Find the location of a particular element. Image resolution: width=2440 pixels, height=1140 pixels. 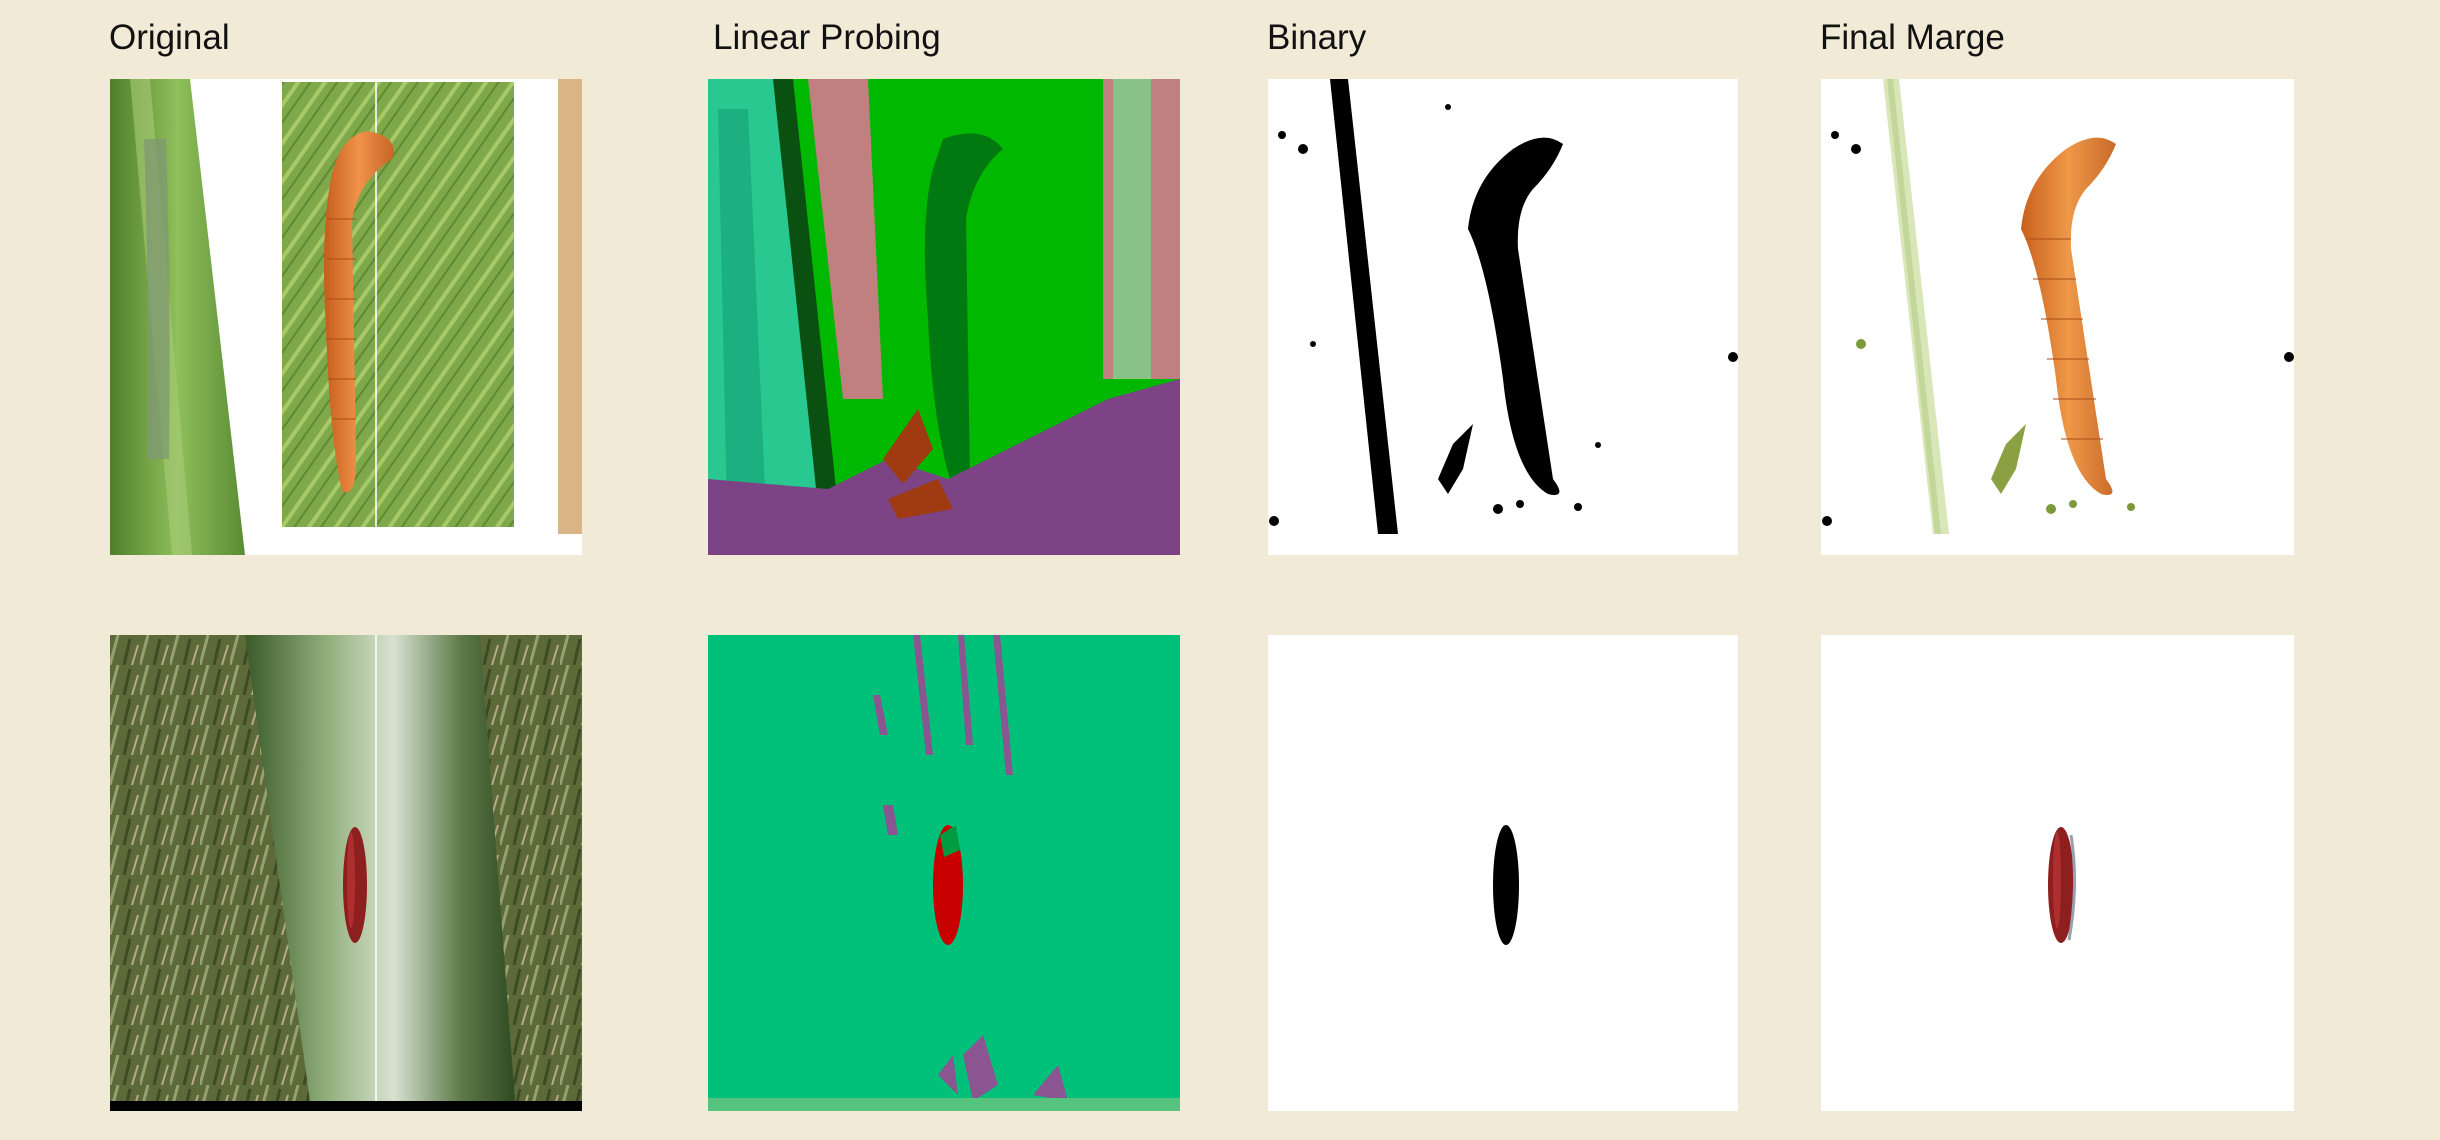

row1-original-image is located at coordinates (346, 317).